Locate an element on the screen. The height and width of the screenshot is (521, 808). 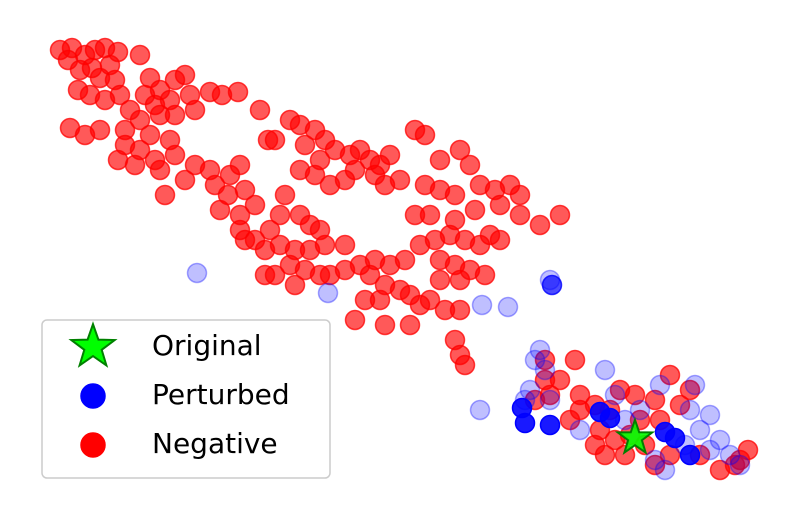
legend-box is located at coordinates (186, 399).